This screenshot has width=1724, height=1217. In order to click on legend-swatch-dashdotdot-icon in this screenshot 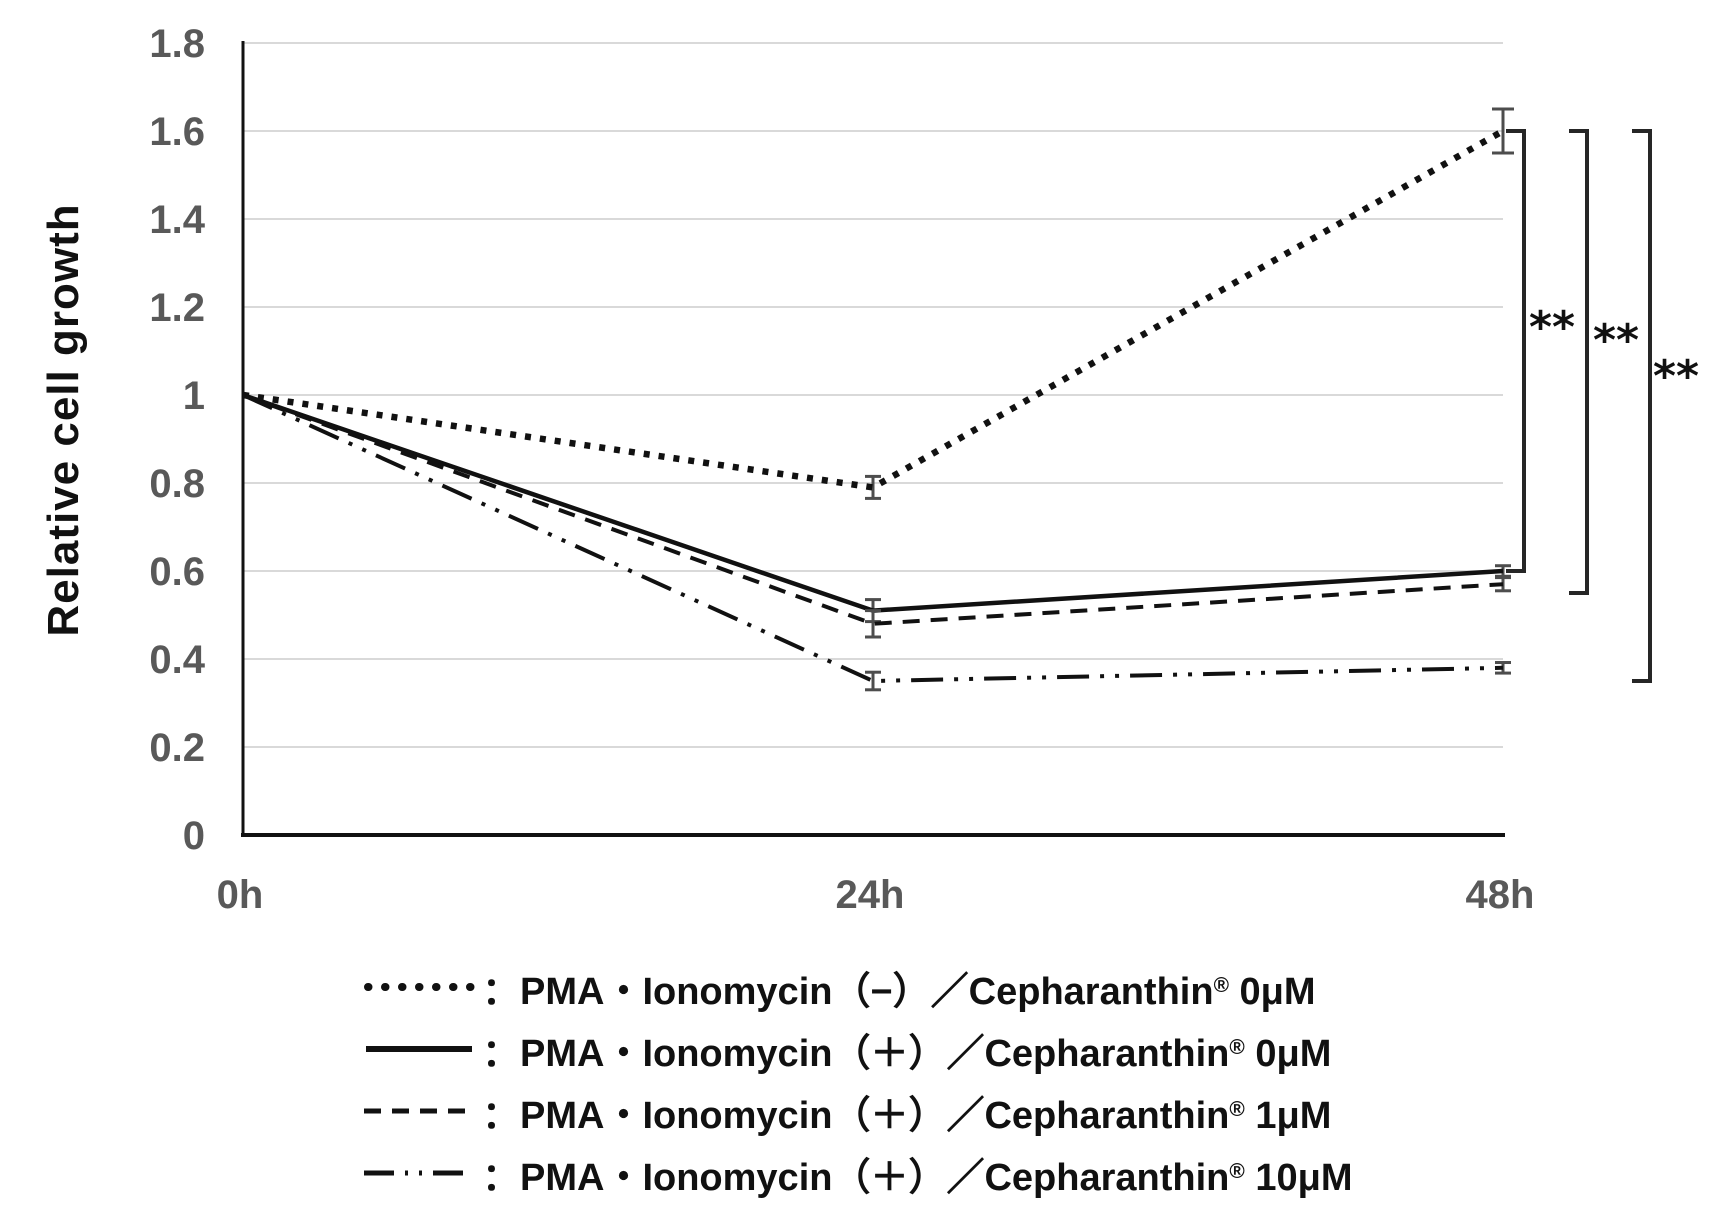, I will do `click(419, 1173)`.